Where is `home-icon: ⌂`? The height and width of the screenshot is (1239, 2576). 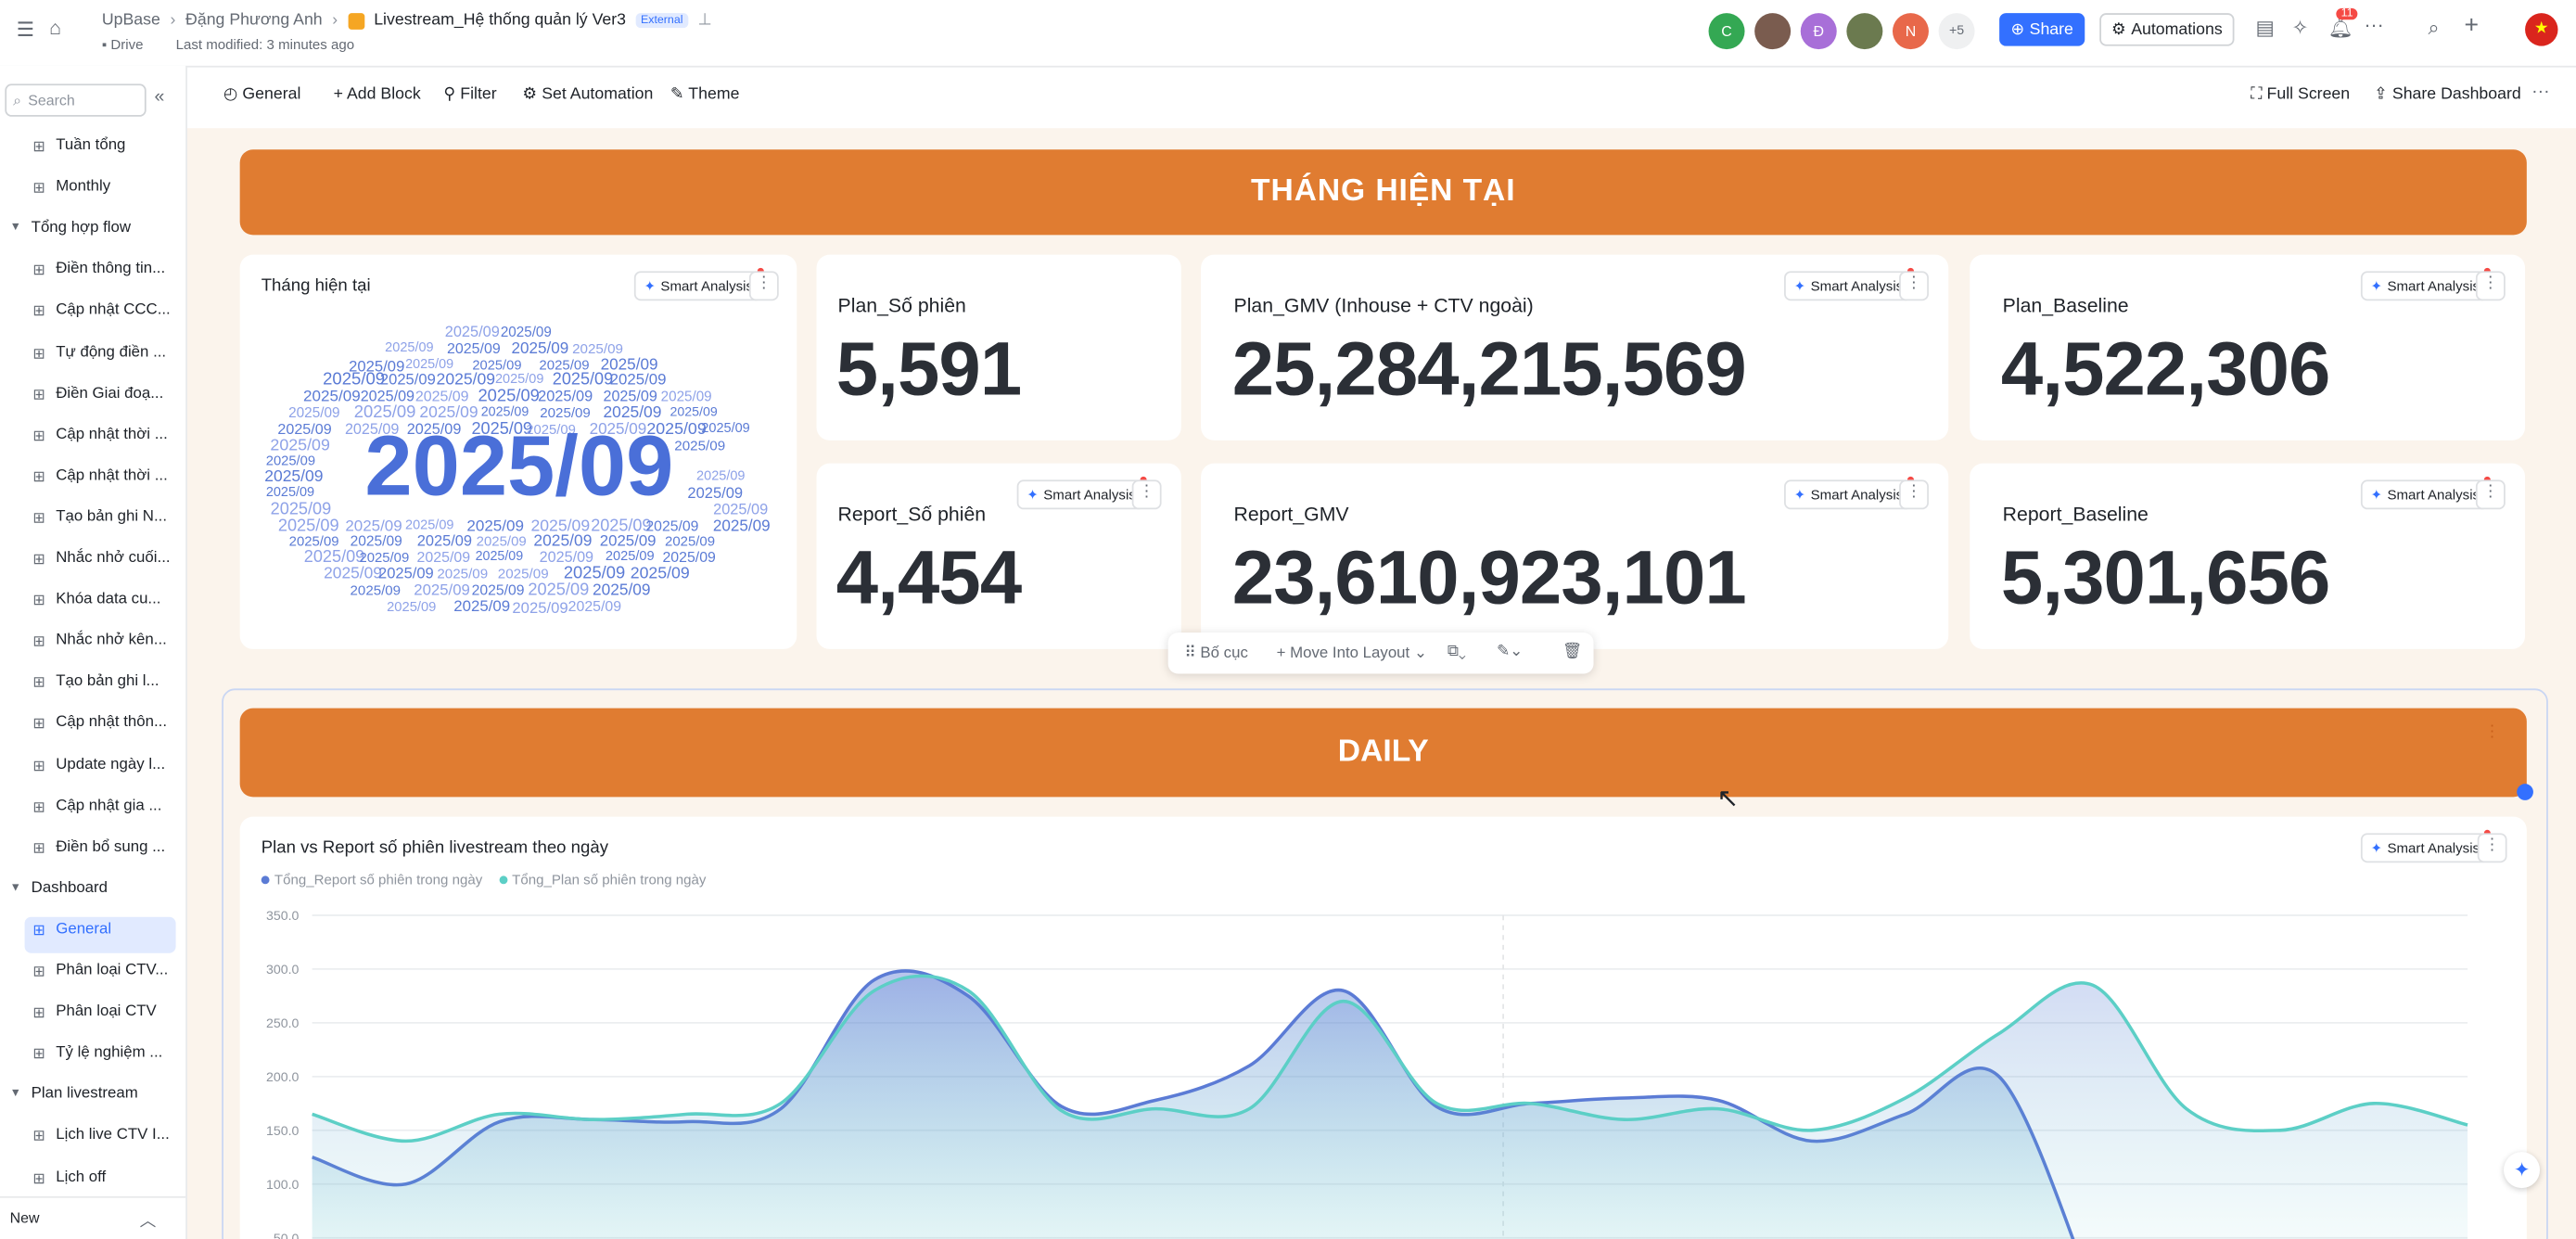 home-icon: ⌂ is located at coordinates (55, 28).